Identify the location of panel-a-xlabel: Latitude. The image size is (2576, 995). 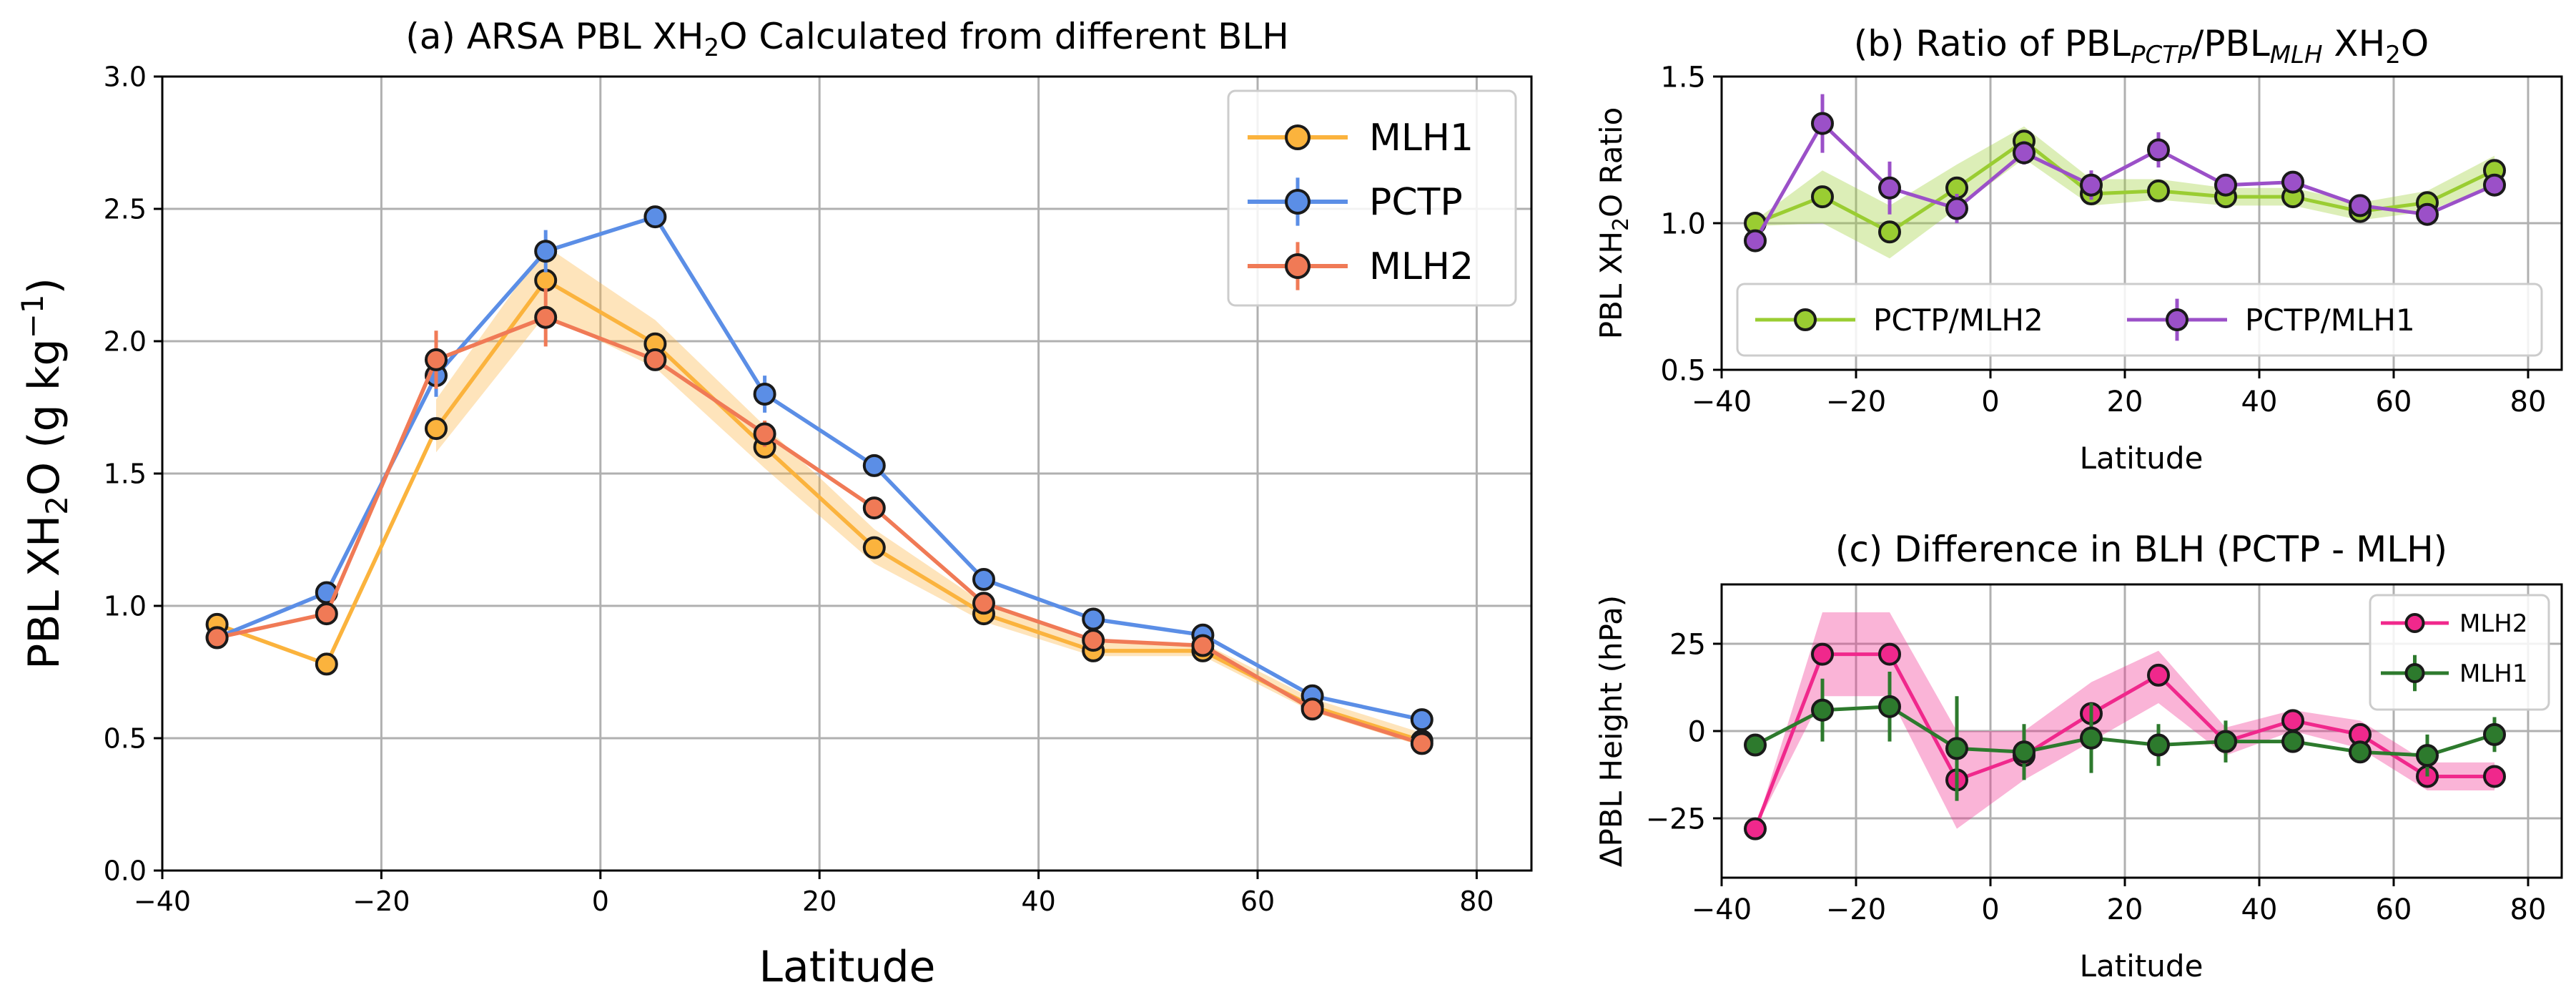
(847, 967).